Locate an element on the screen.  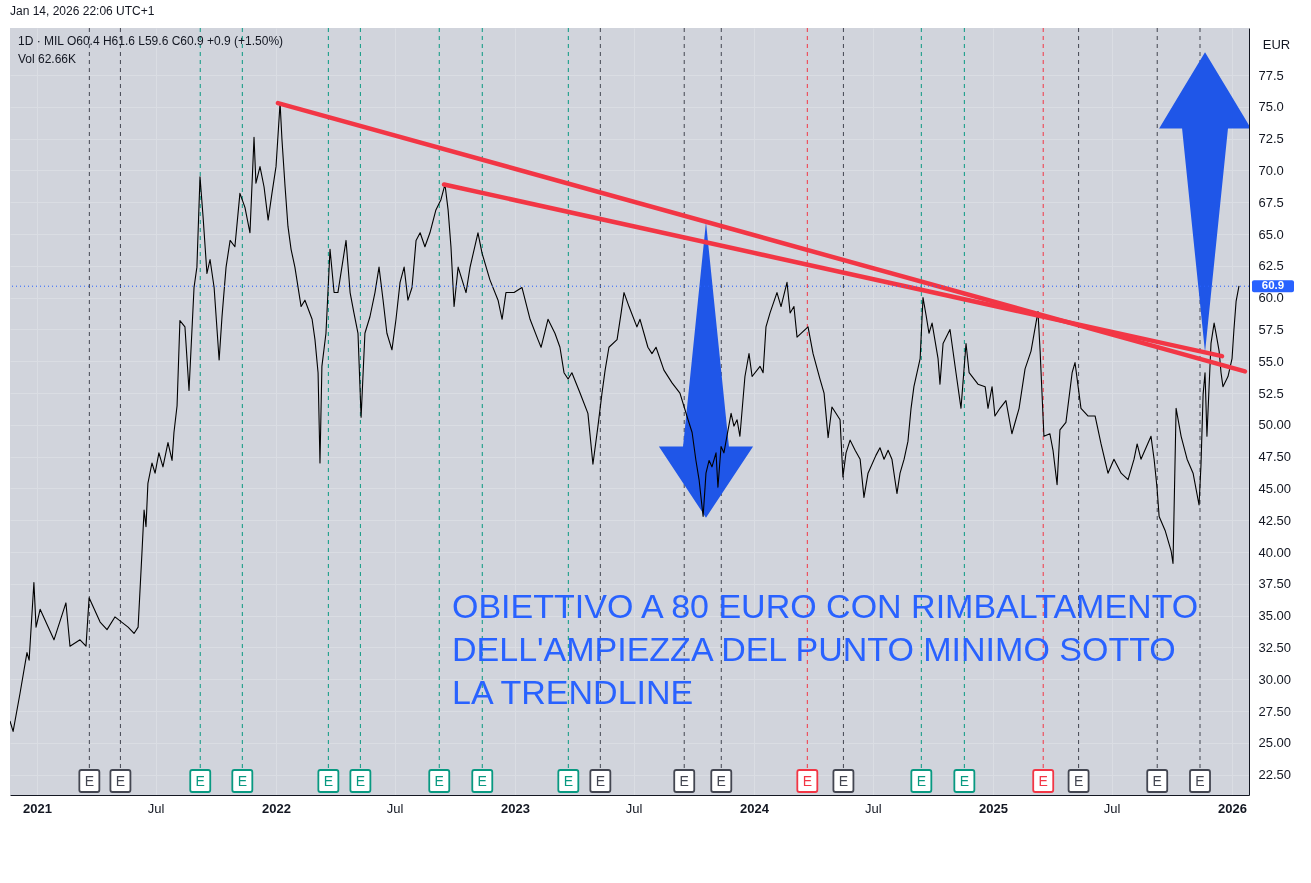
annotation: Vol 62.66K is located at coordinates (47, 59).